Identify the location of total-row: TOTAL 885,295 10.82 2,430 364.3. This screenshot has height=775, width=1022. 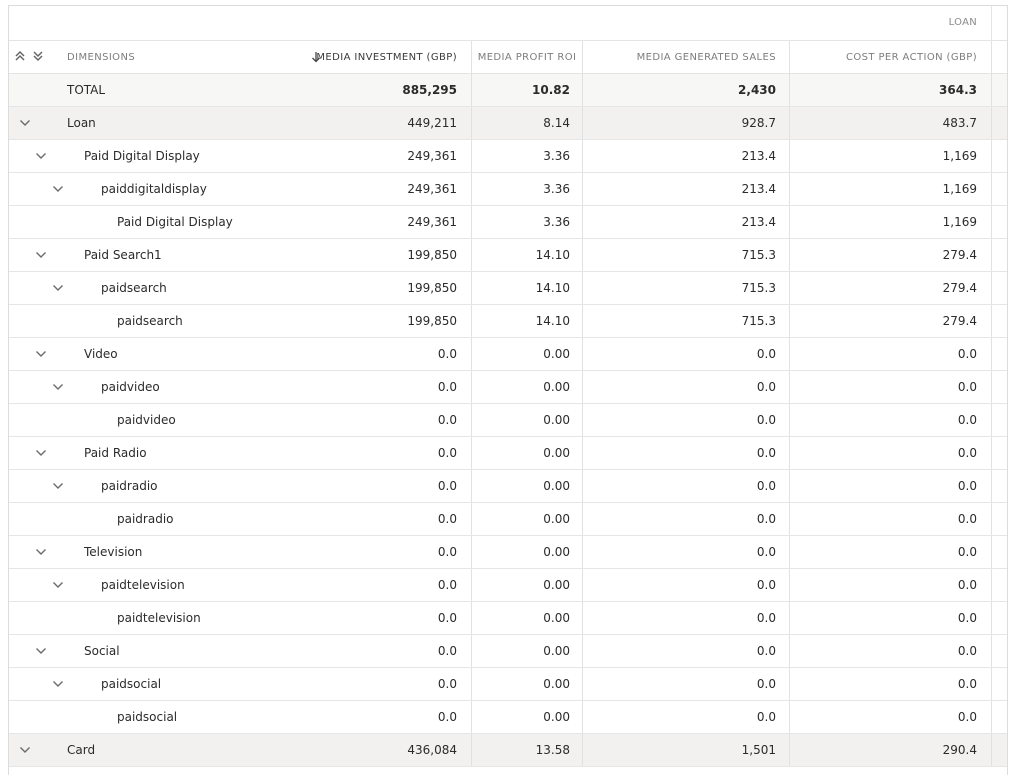
(508, 90).